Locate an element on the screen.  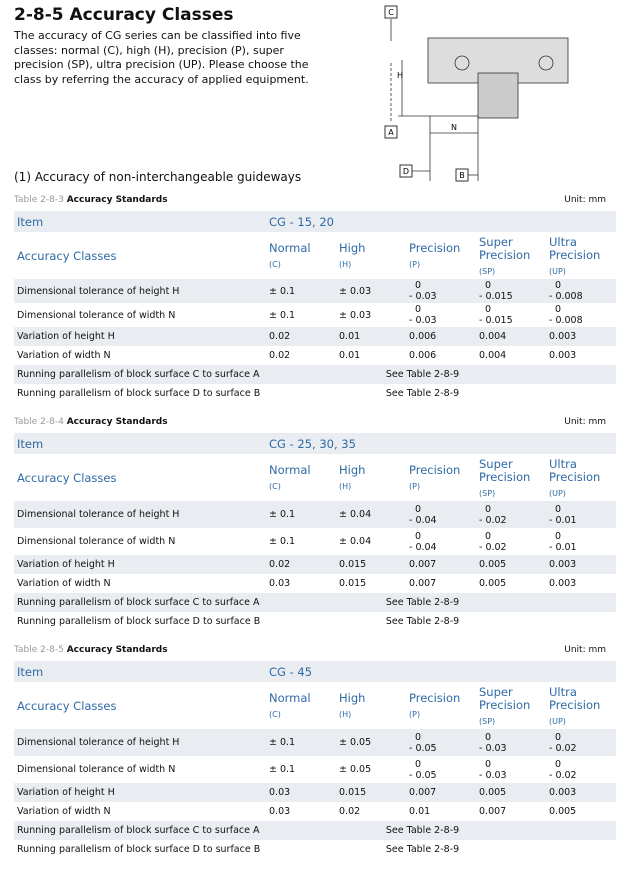
cell: 0.004 is located at coordinates (493, 355).